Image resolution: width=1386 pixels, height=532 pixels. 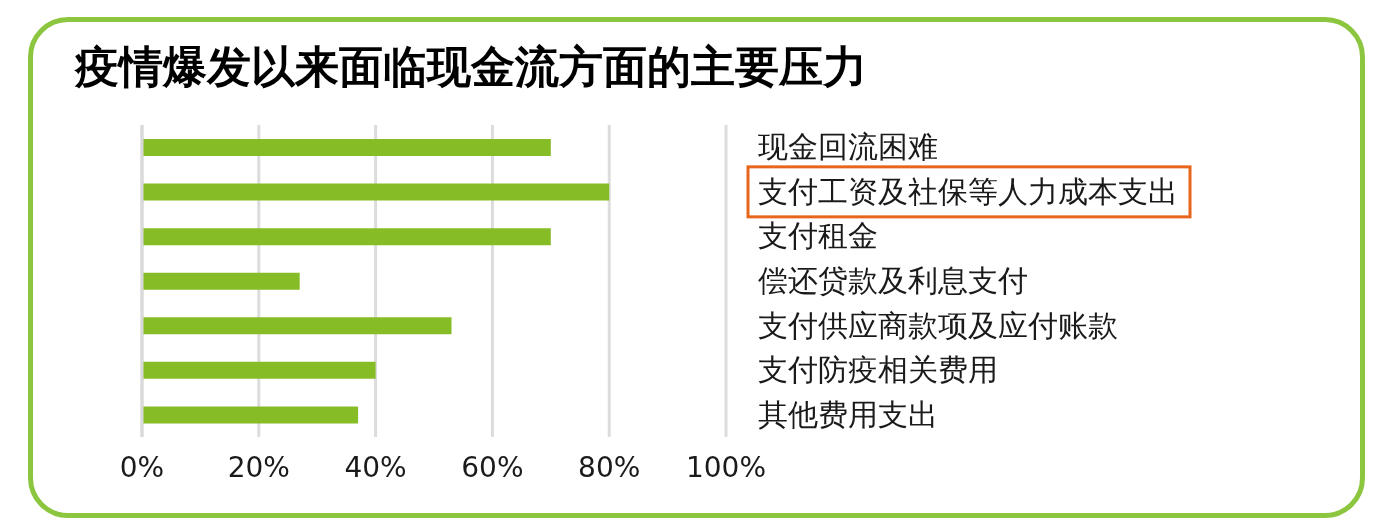 I want to click on y-tick-label: 其他费用支出, so click(x=848, y=414).